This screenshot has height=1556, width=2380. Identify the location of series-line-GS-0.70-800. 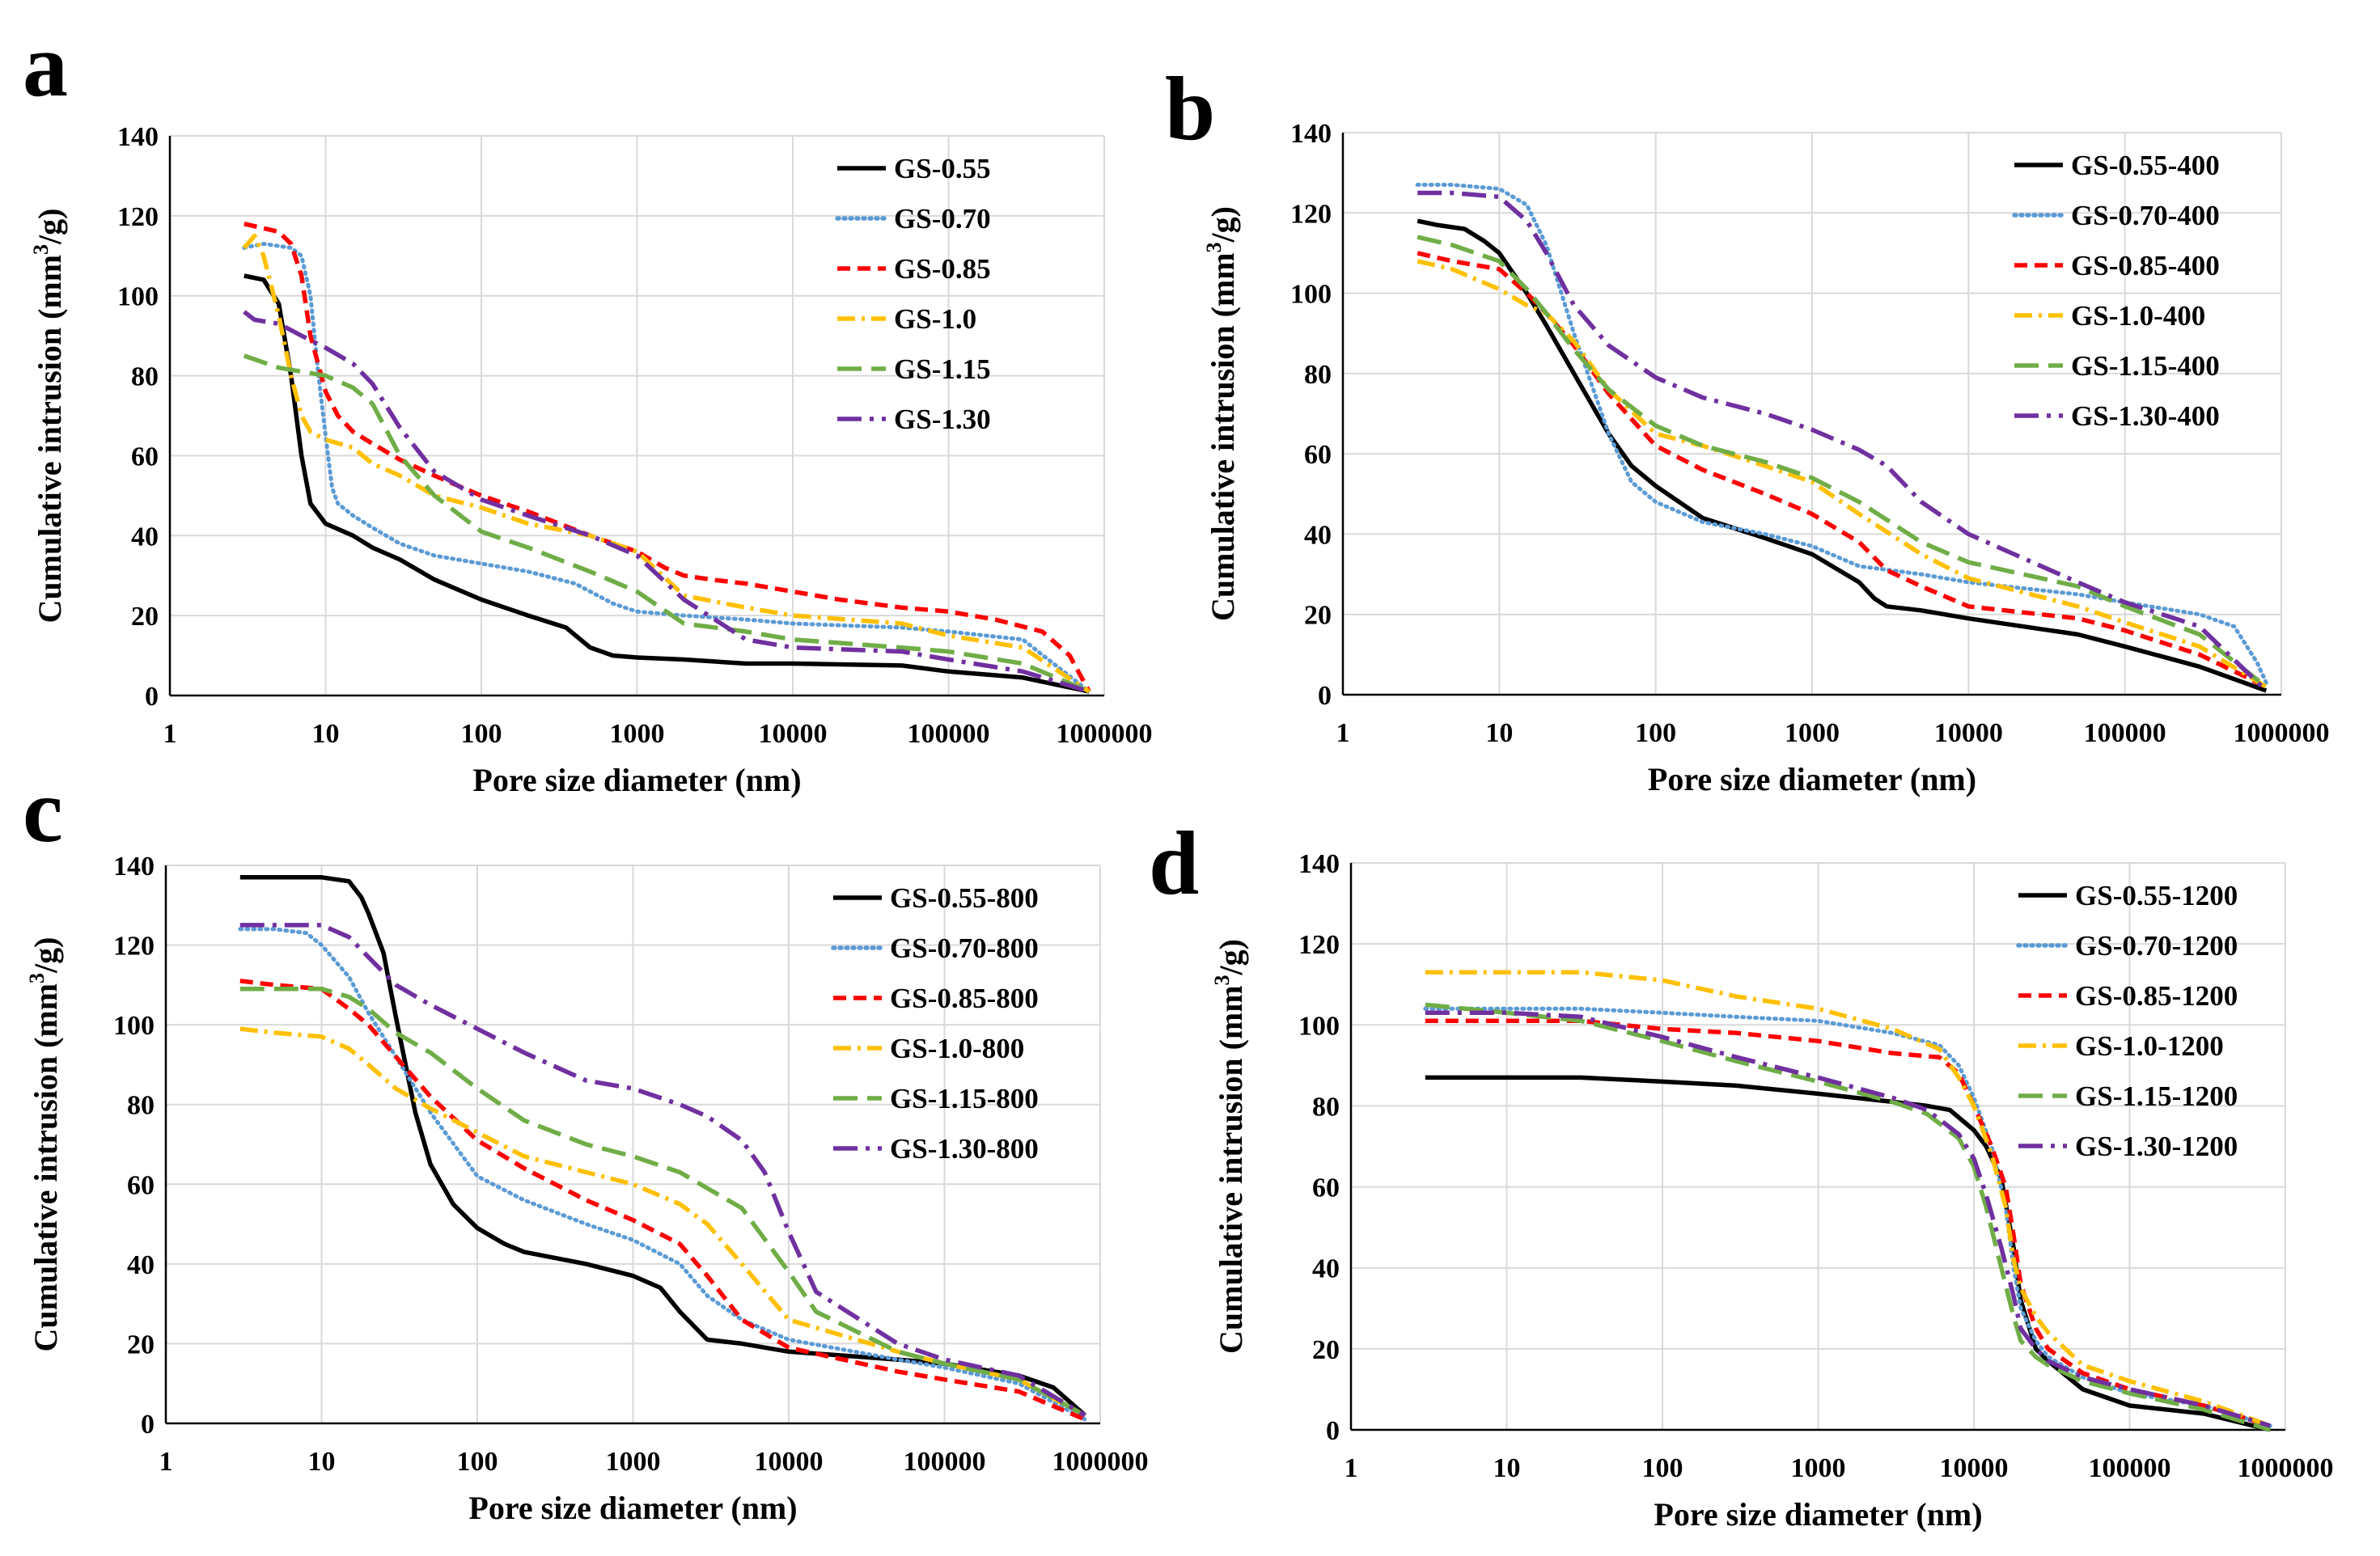
(662, 1174).